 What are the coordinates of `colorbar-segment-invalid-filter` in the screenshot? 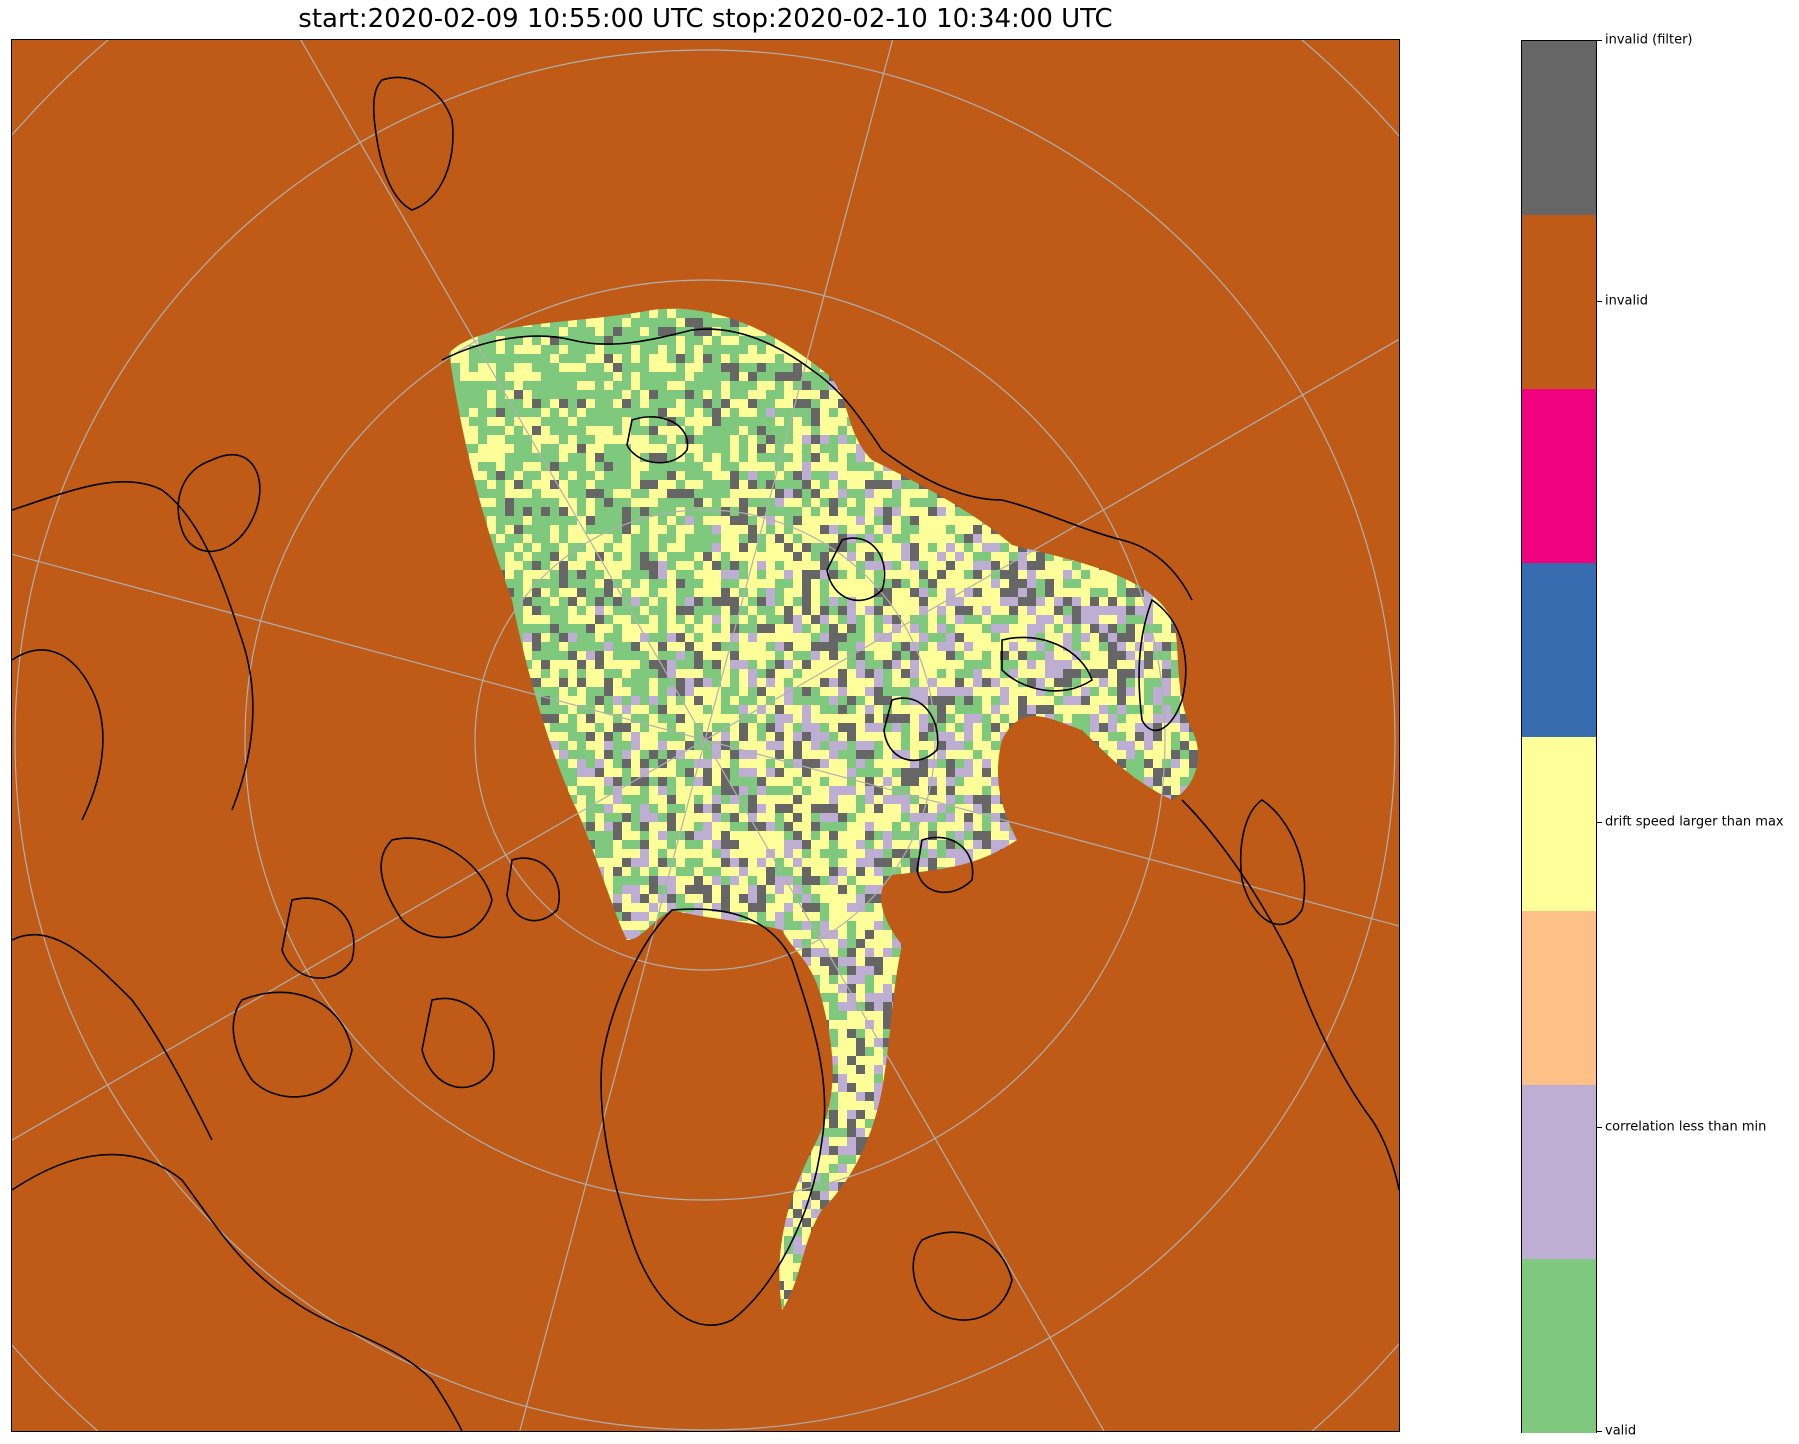 It's located at (1559, 128).